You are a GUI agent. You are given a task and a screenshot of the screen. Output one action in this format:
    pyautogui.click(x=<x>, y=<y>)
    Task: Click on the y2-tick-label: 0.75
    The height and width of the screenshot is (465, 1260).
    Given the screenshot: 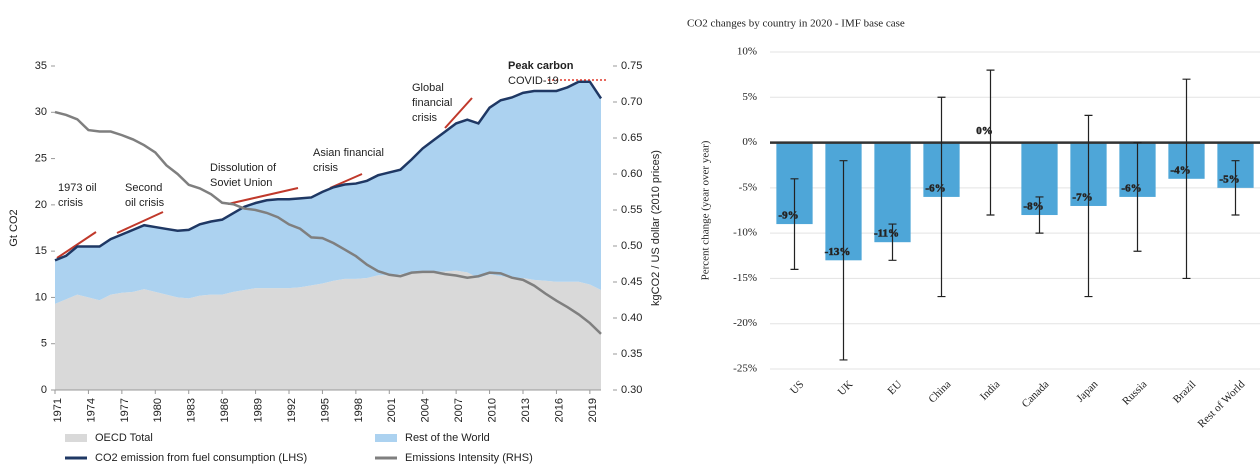 What is the action you would take?
    pyautogui.click(x=631, y=66)
    